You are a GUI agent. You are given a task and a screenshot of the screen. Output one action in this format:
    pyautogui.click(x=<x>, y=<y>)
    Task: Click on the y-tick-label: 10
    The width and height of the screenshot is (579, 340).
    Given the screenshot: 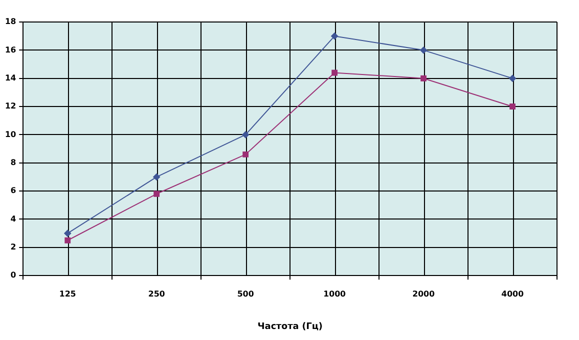 What is the action you would take?
    pyautogui.click(x=10, y=134)
    